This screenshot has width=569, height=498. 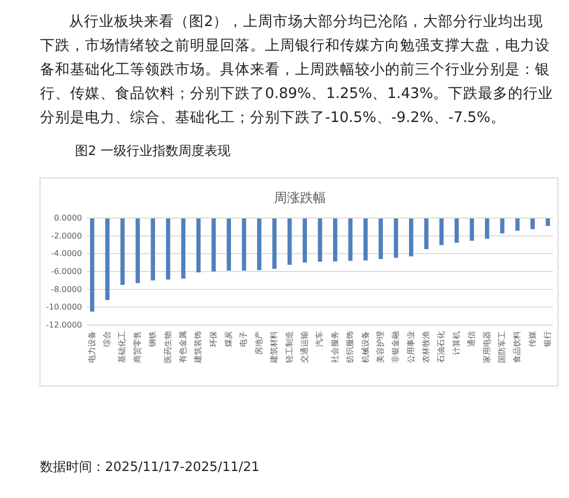 What do you see at coordinates (547, 339) in the screenshot?
I see `x-tick-label: 银行` at bounding box center [547, 339].